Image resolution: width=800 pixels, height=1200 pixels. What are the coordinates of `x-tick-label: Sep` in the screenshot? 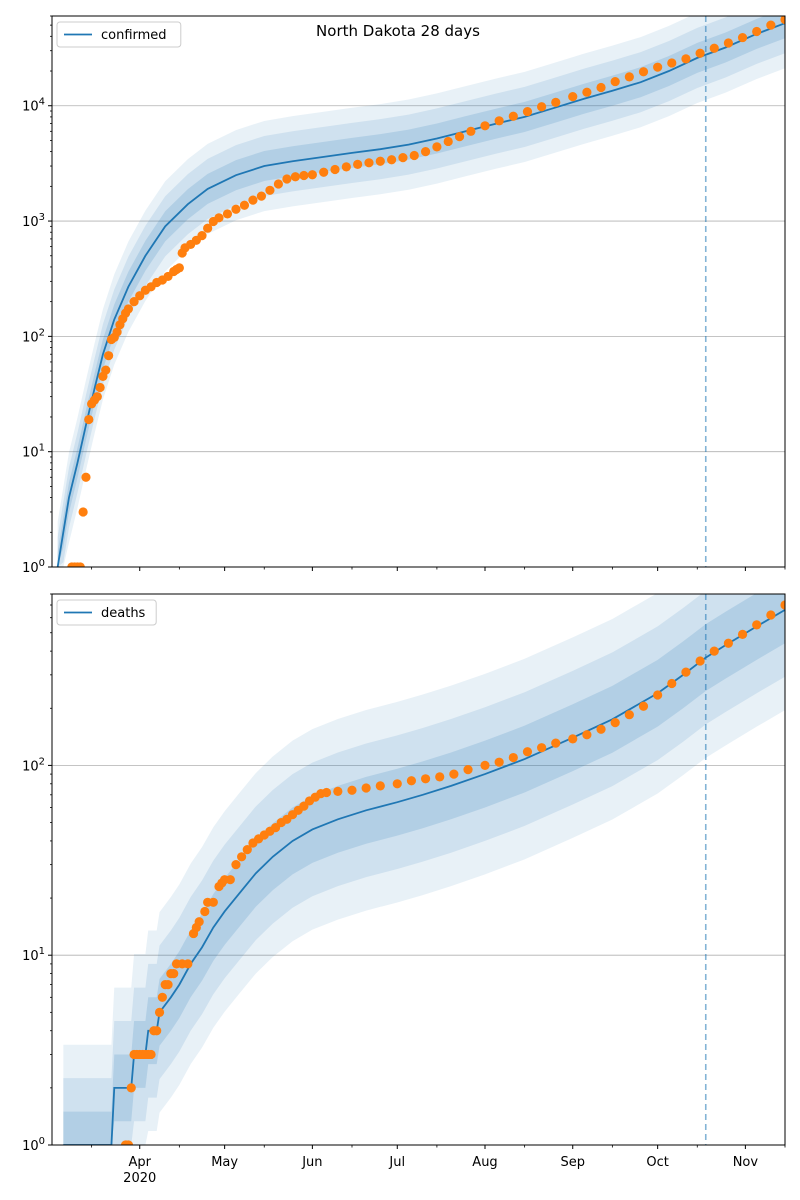 It's located at (572, 1162).